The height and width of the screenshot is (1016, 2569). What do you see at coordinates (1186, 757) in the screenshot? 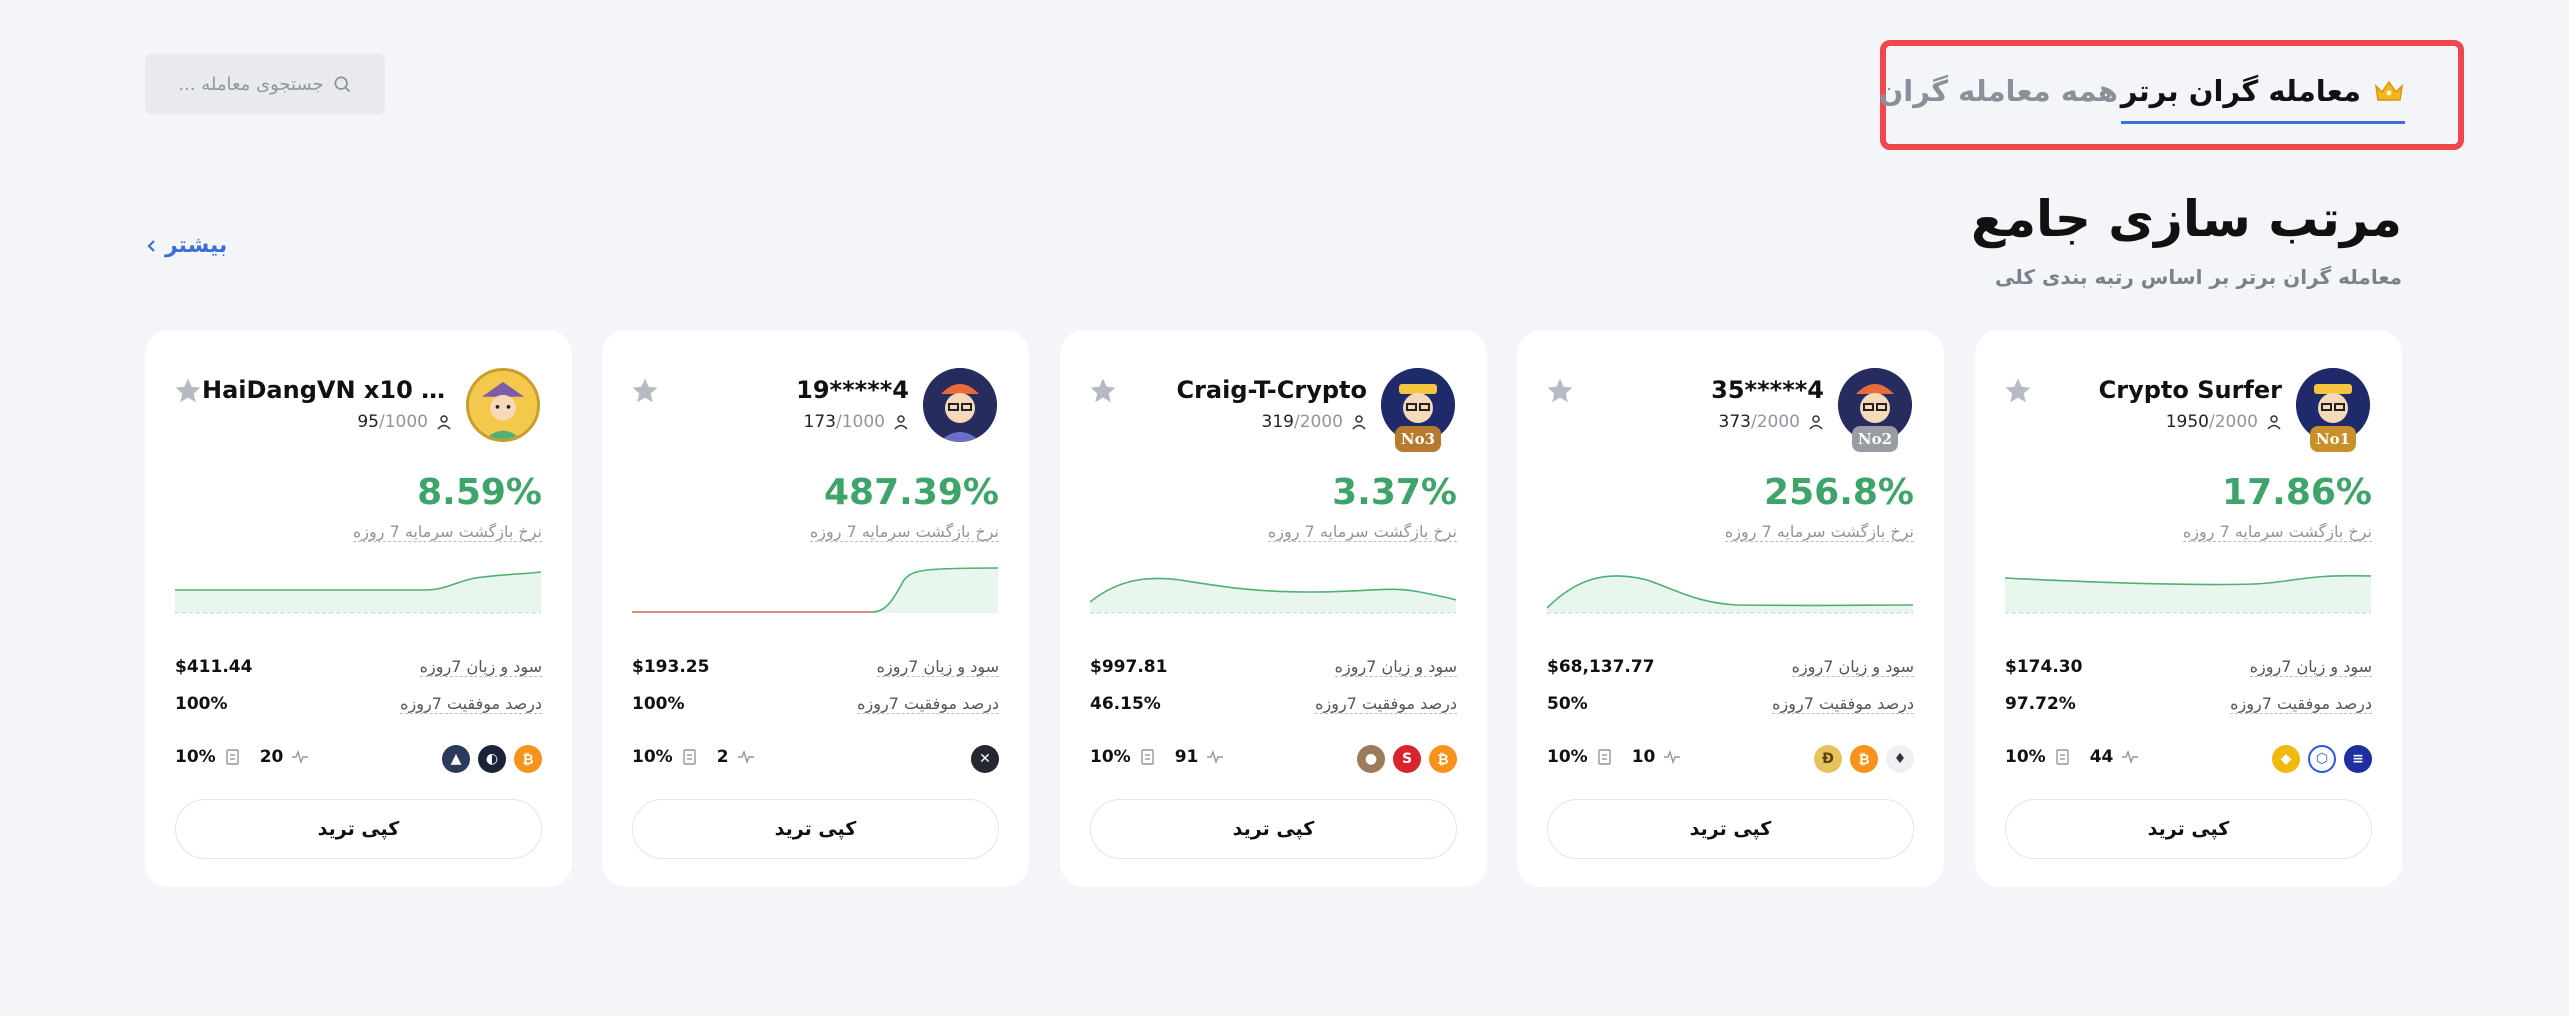
I see `trades-count: 91` at bounding box center [1186, 757].